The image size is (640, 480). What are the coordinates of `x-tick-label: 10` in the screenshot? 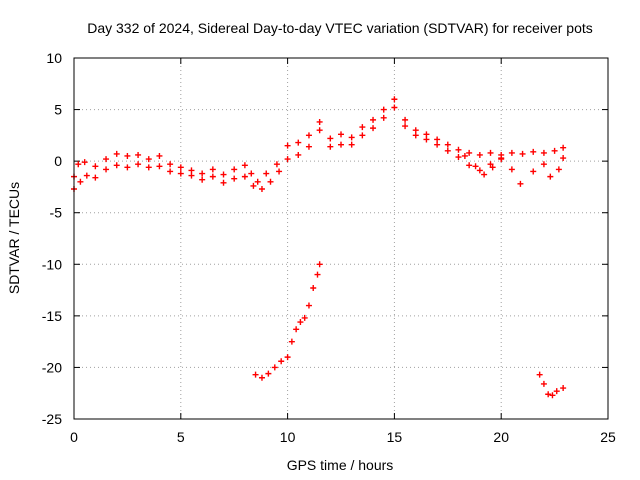 It's located at (288, 437).